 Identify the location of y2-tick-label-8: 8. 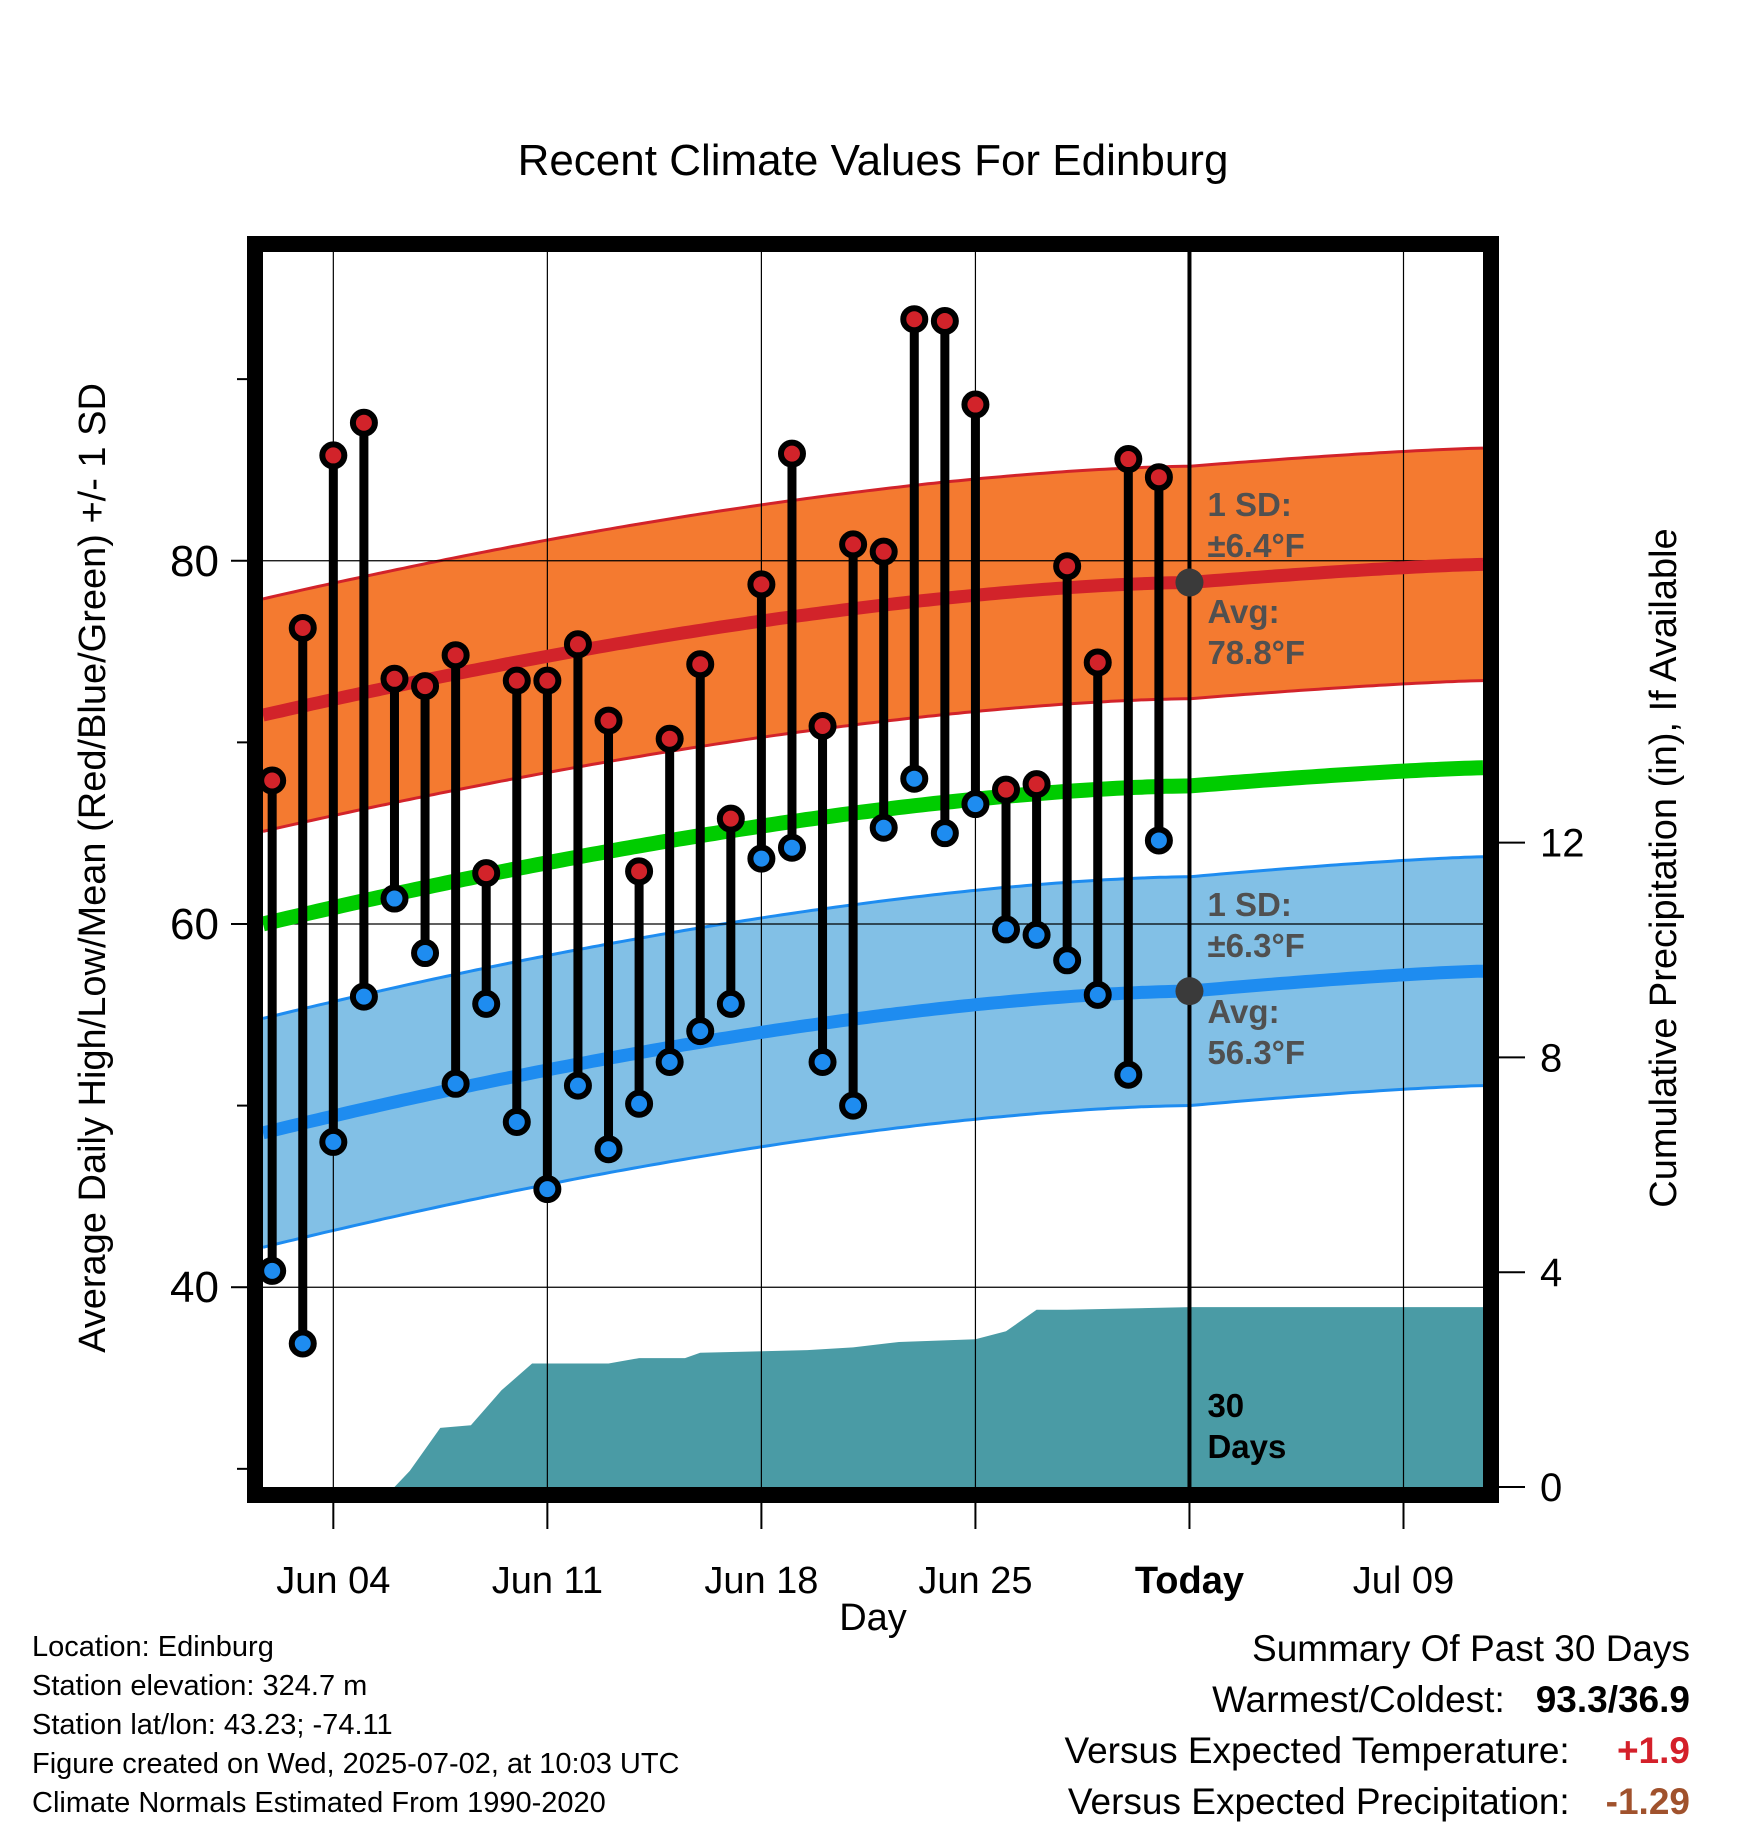
(1551, 1058).